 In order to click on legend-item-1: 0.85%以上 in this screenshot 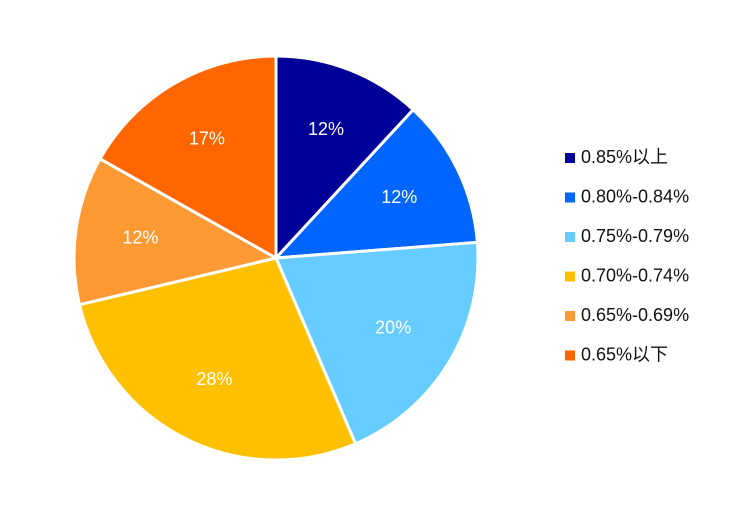, I will do `click(616, 157)`.